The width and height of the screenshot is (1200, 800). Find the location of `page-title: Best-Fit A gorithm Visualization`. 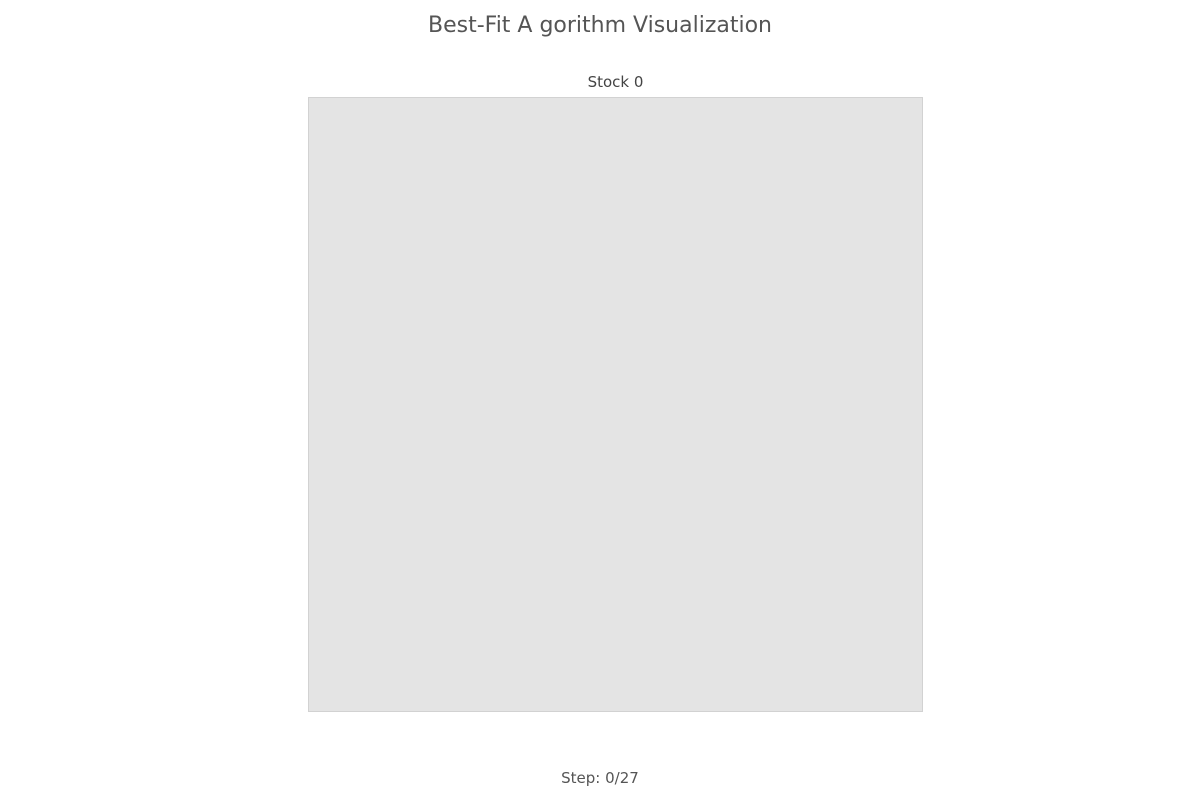

page-title: Best-Fit A gorithm Visualization is located at coordinates (600, 25).